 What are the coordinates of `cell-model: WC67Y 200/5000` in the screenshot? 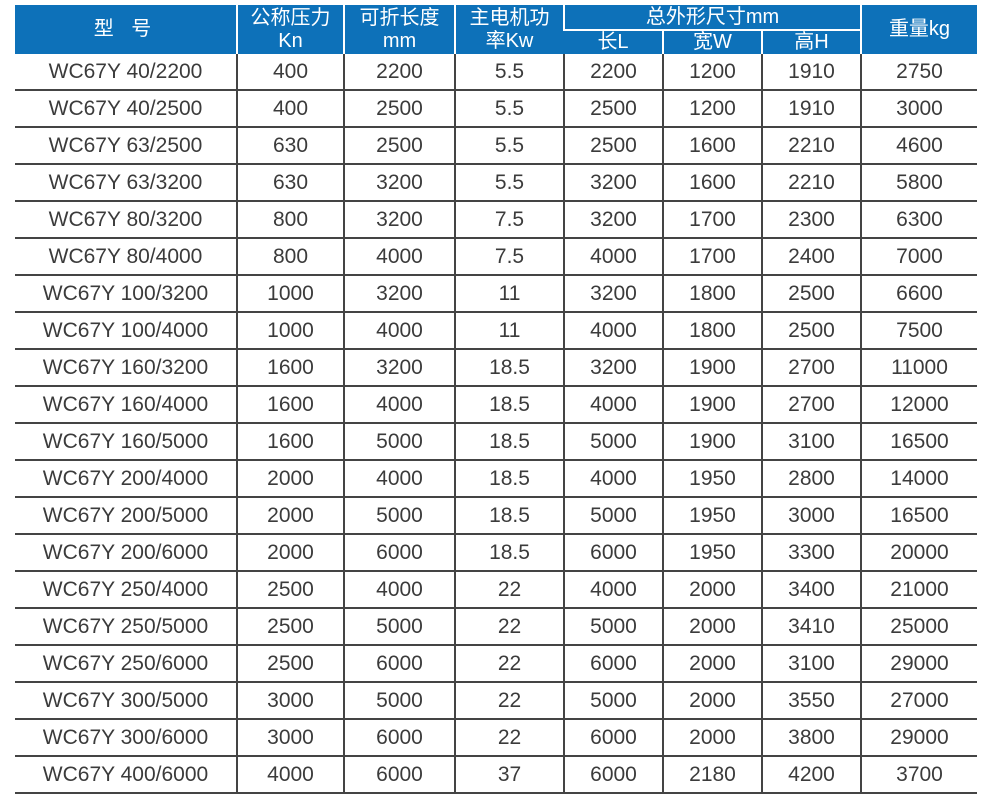 It's located at (126, 515).